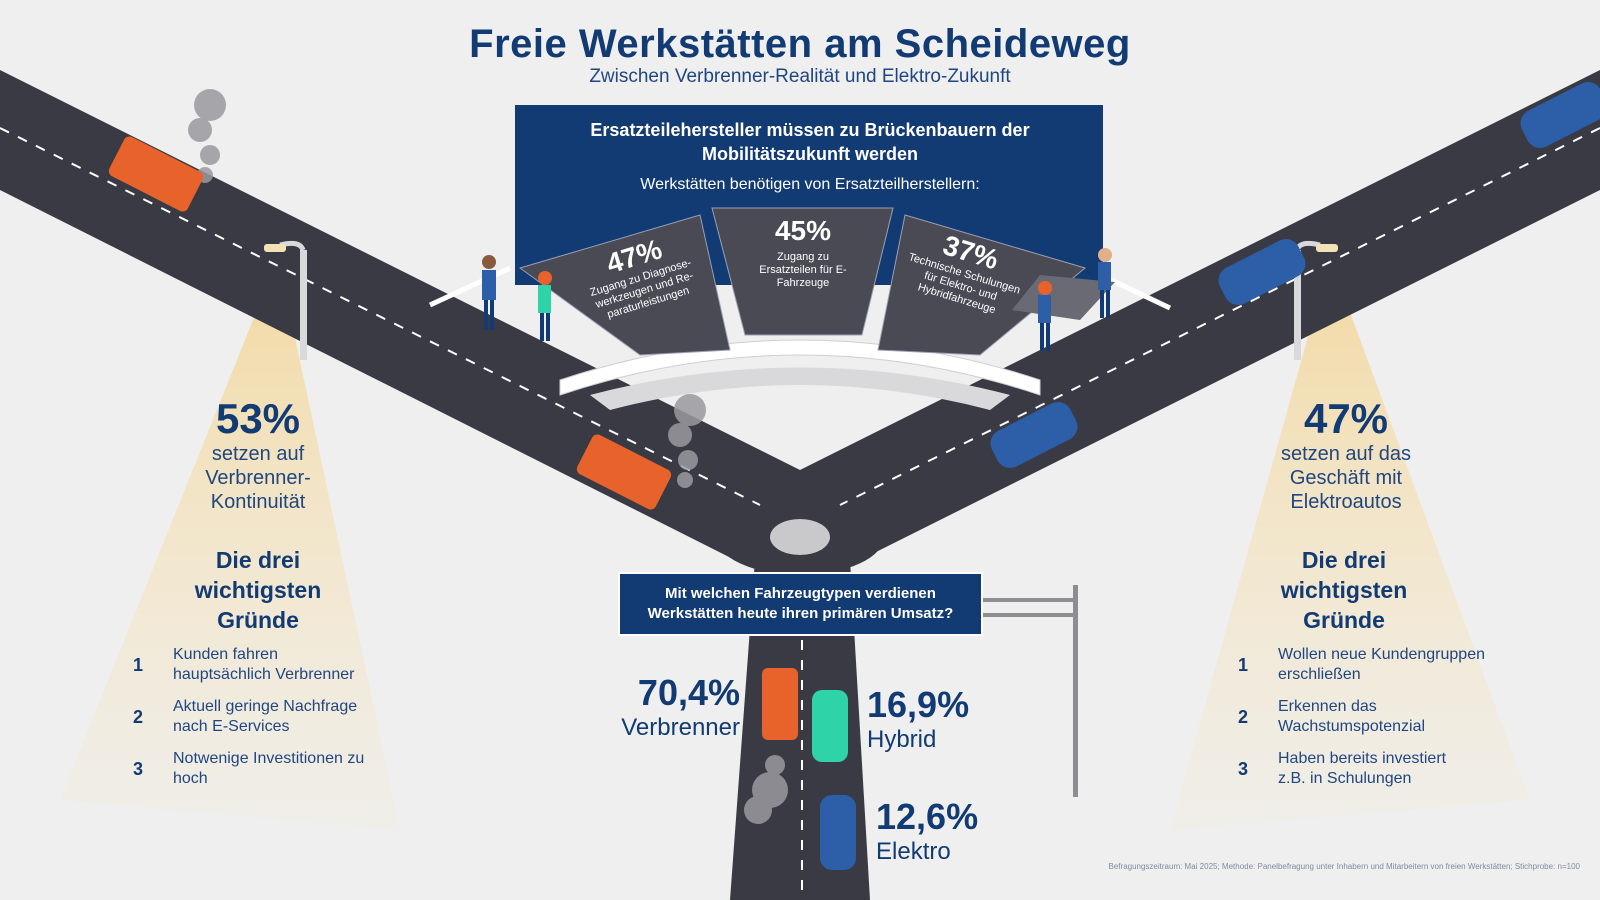  I want to click on sign-pole, so click(1075, 691).